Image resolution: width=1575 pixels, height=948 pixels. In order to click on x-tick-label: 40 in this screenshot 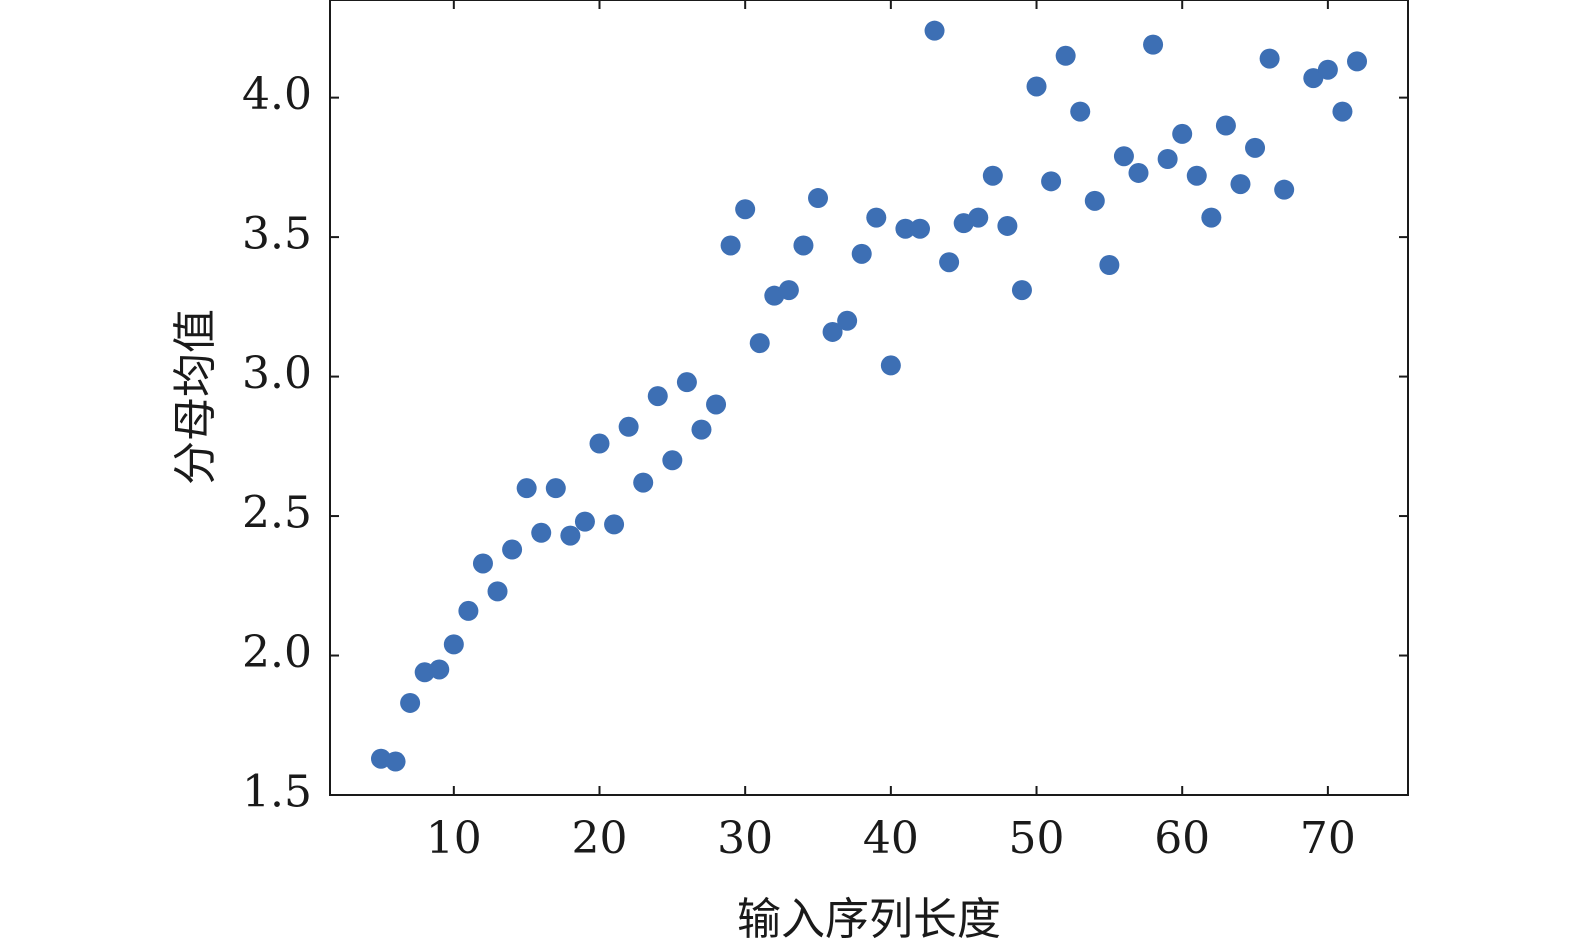, I will do `click(891, 838)`.